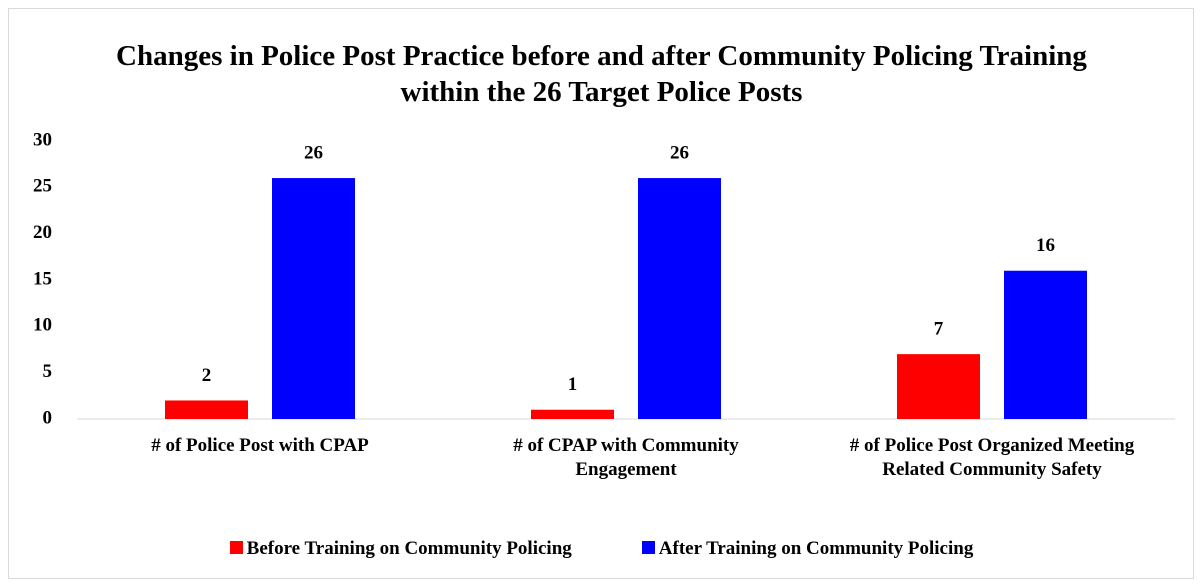 This screenshot has width=1203, height=587. What do you see at coordinates (42, 278) in the screenshot?
I see `y-tick-label: 15` at bounding box center [42, 278].